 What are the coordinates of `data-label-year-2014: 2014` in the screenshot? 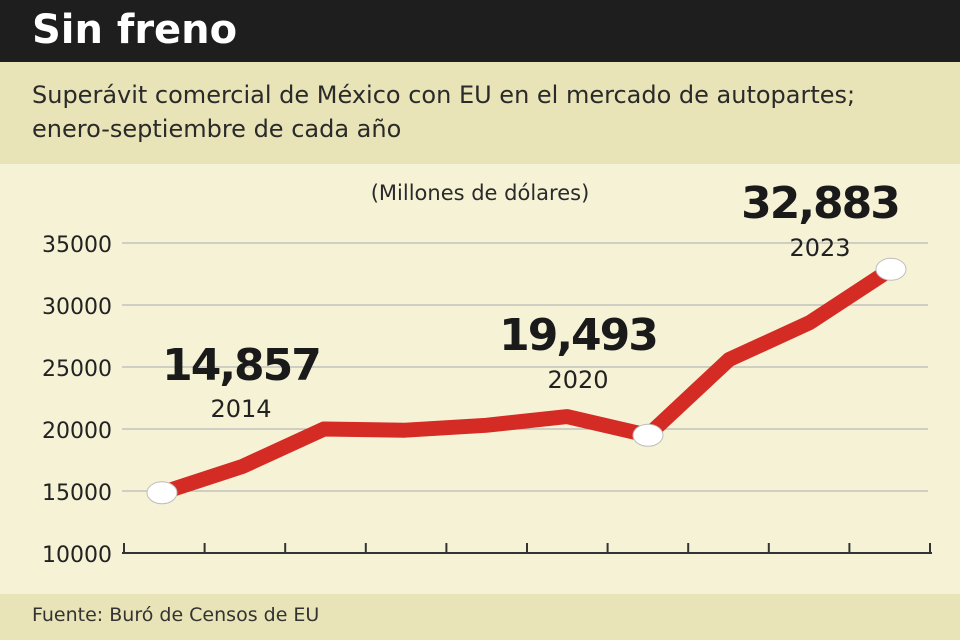 It's located at (240, 409).